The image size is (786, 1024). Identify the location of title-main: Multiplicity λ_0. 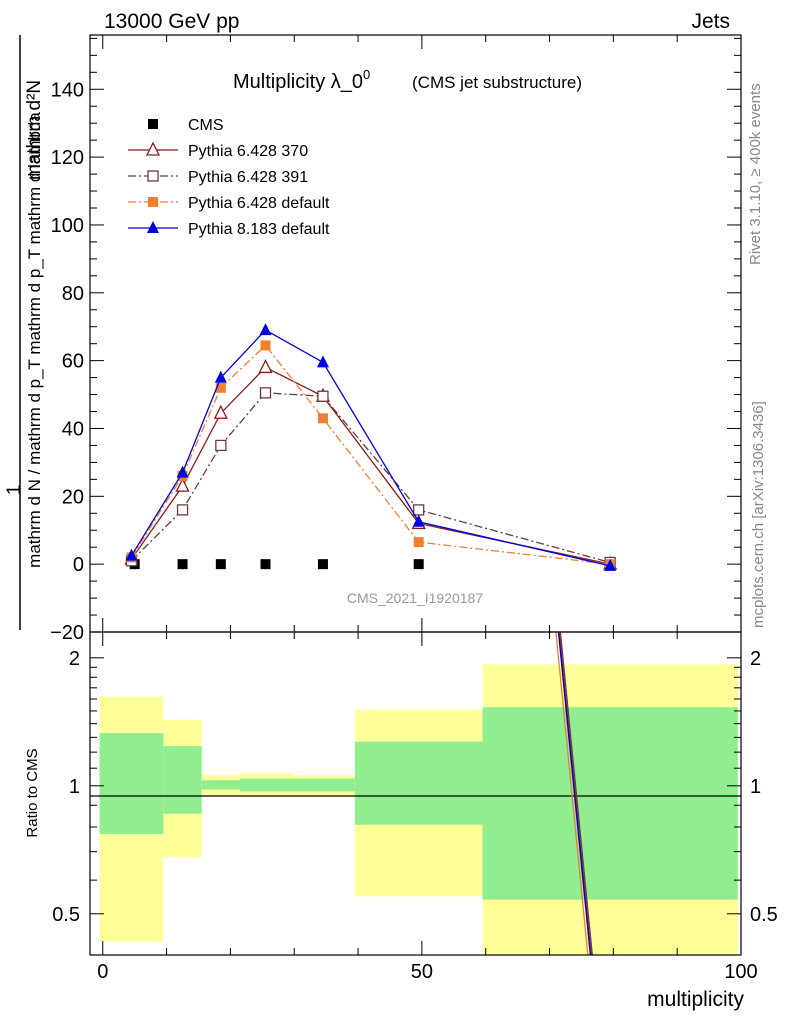
(298, 82).